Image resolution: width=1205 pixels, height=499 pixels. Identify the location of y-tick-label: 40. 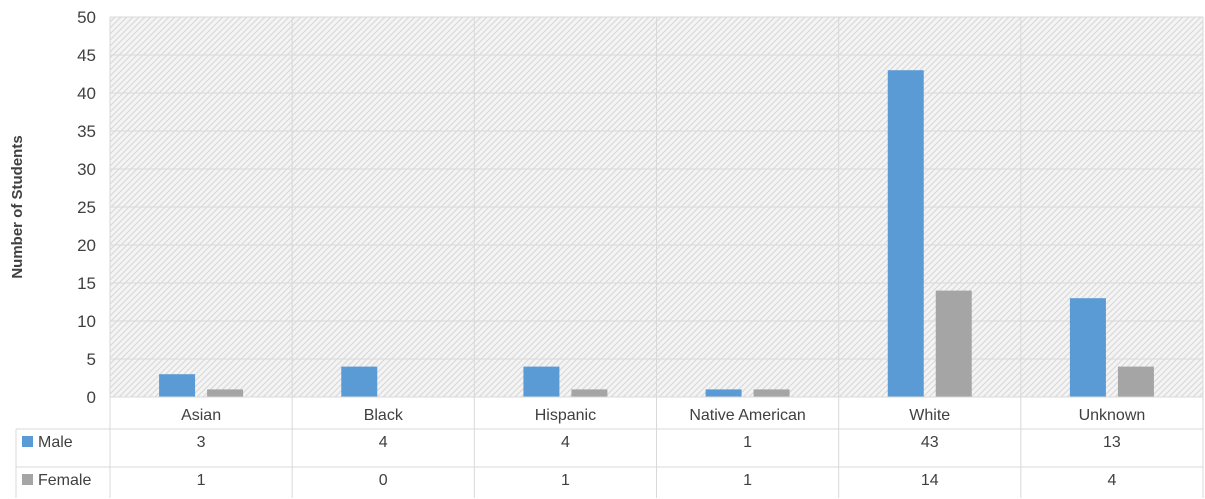
(86, 93).